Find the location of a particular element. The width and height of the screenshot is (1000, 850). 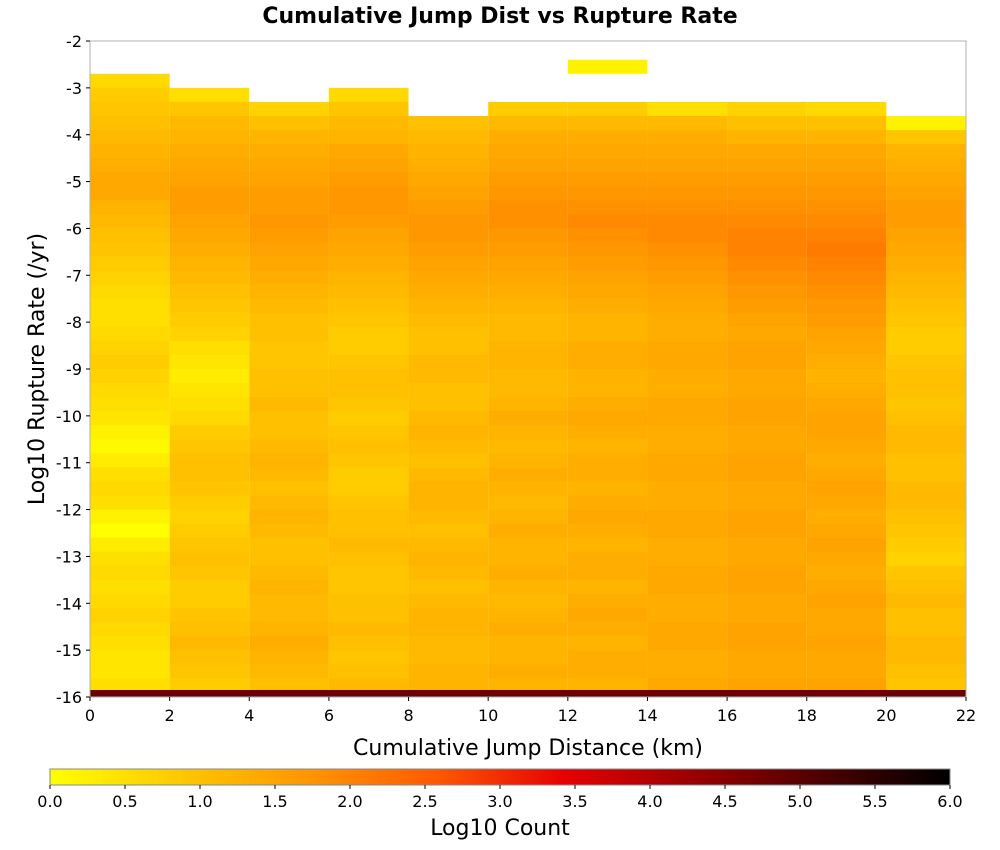

y-tick-label: -3 is located at coordinates (74, 88).